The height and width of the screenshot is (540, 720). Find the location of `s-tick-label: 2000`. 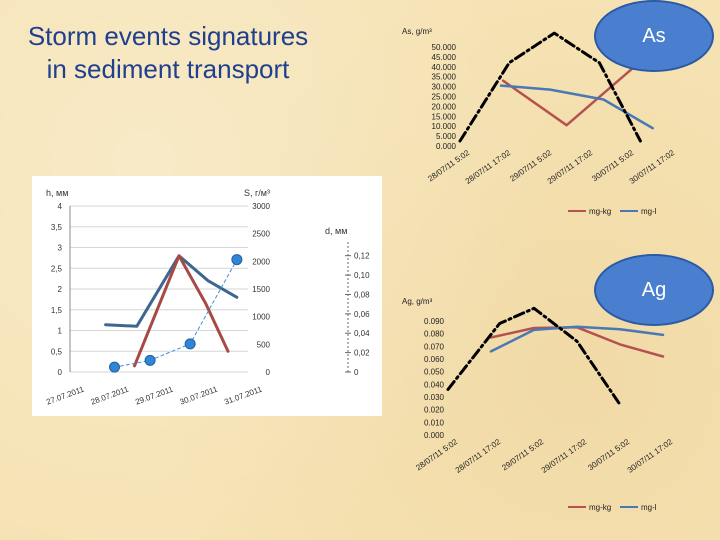

s-tick-label: 2000 is located at coordinates (261, 261).